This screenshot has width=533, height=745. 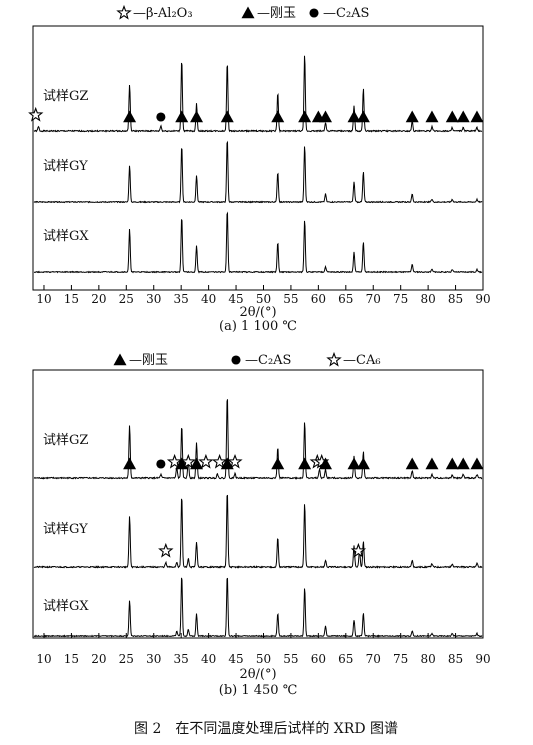 I want to click on x-tick-label: 40, so click(x=208, y=659).